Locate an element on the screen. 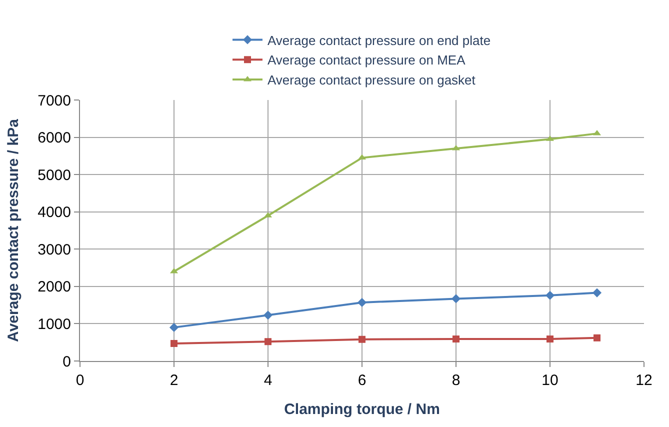 The height and width of the screenshot is (427, 669). y-tick-label: 6000 is located at coordinates (54, 138).